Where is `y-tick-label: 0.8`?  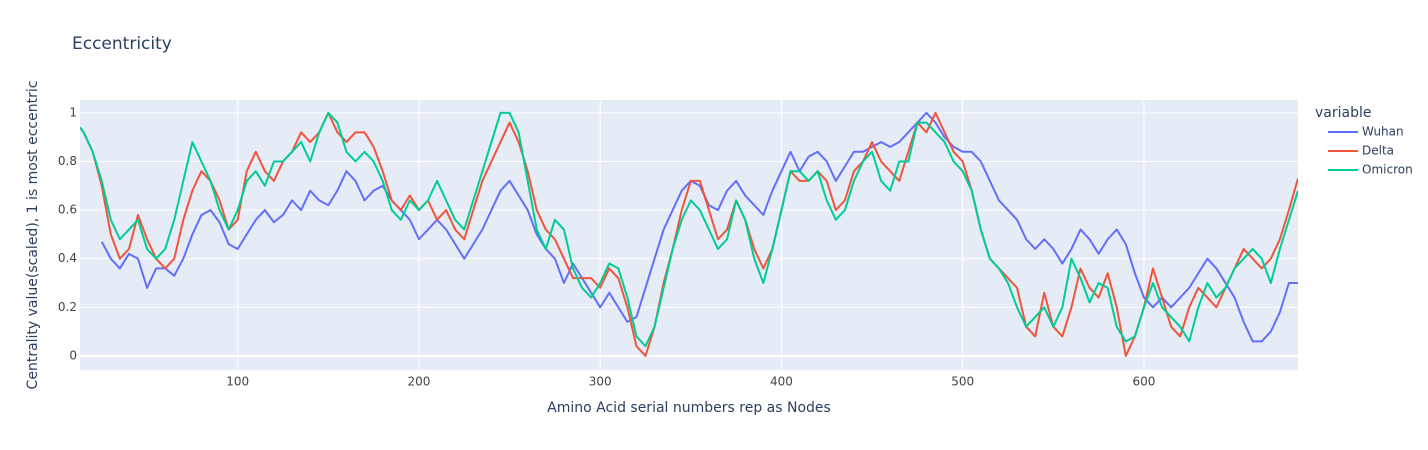 y-tick-label: 0.8 is located at coordinates (67, 161).